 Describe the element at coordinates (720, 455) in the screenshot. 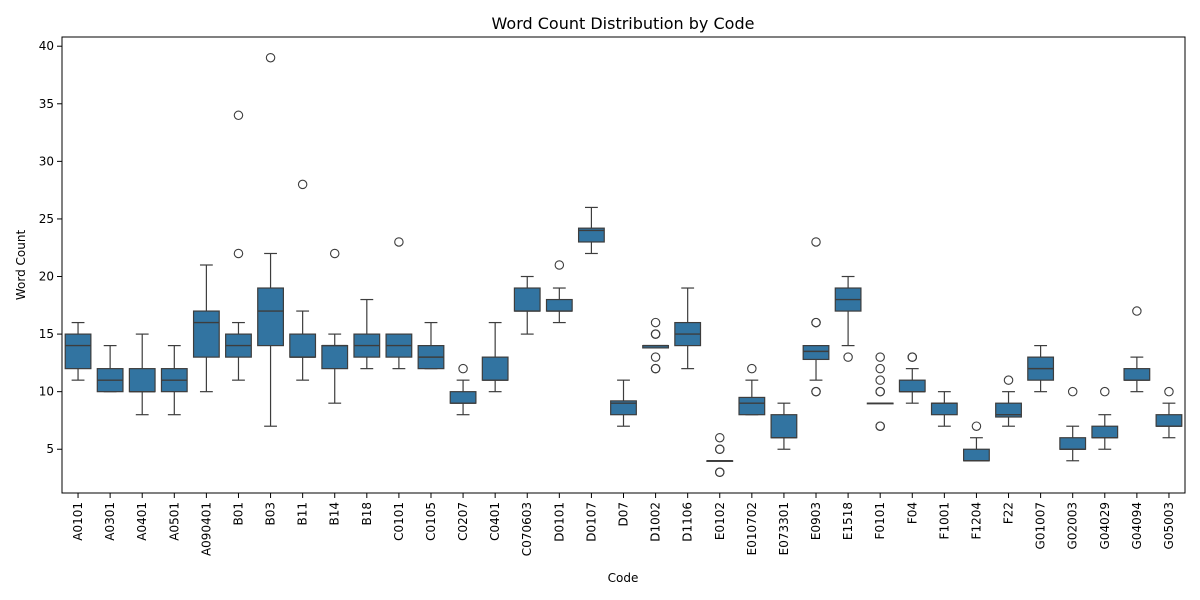

I see `box-E0102` at that location.